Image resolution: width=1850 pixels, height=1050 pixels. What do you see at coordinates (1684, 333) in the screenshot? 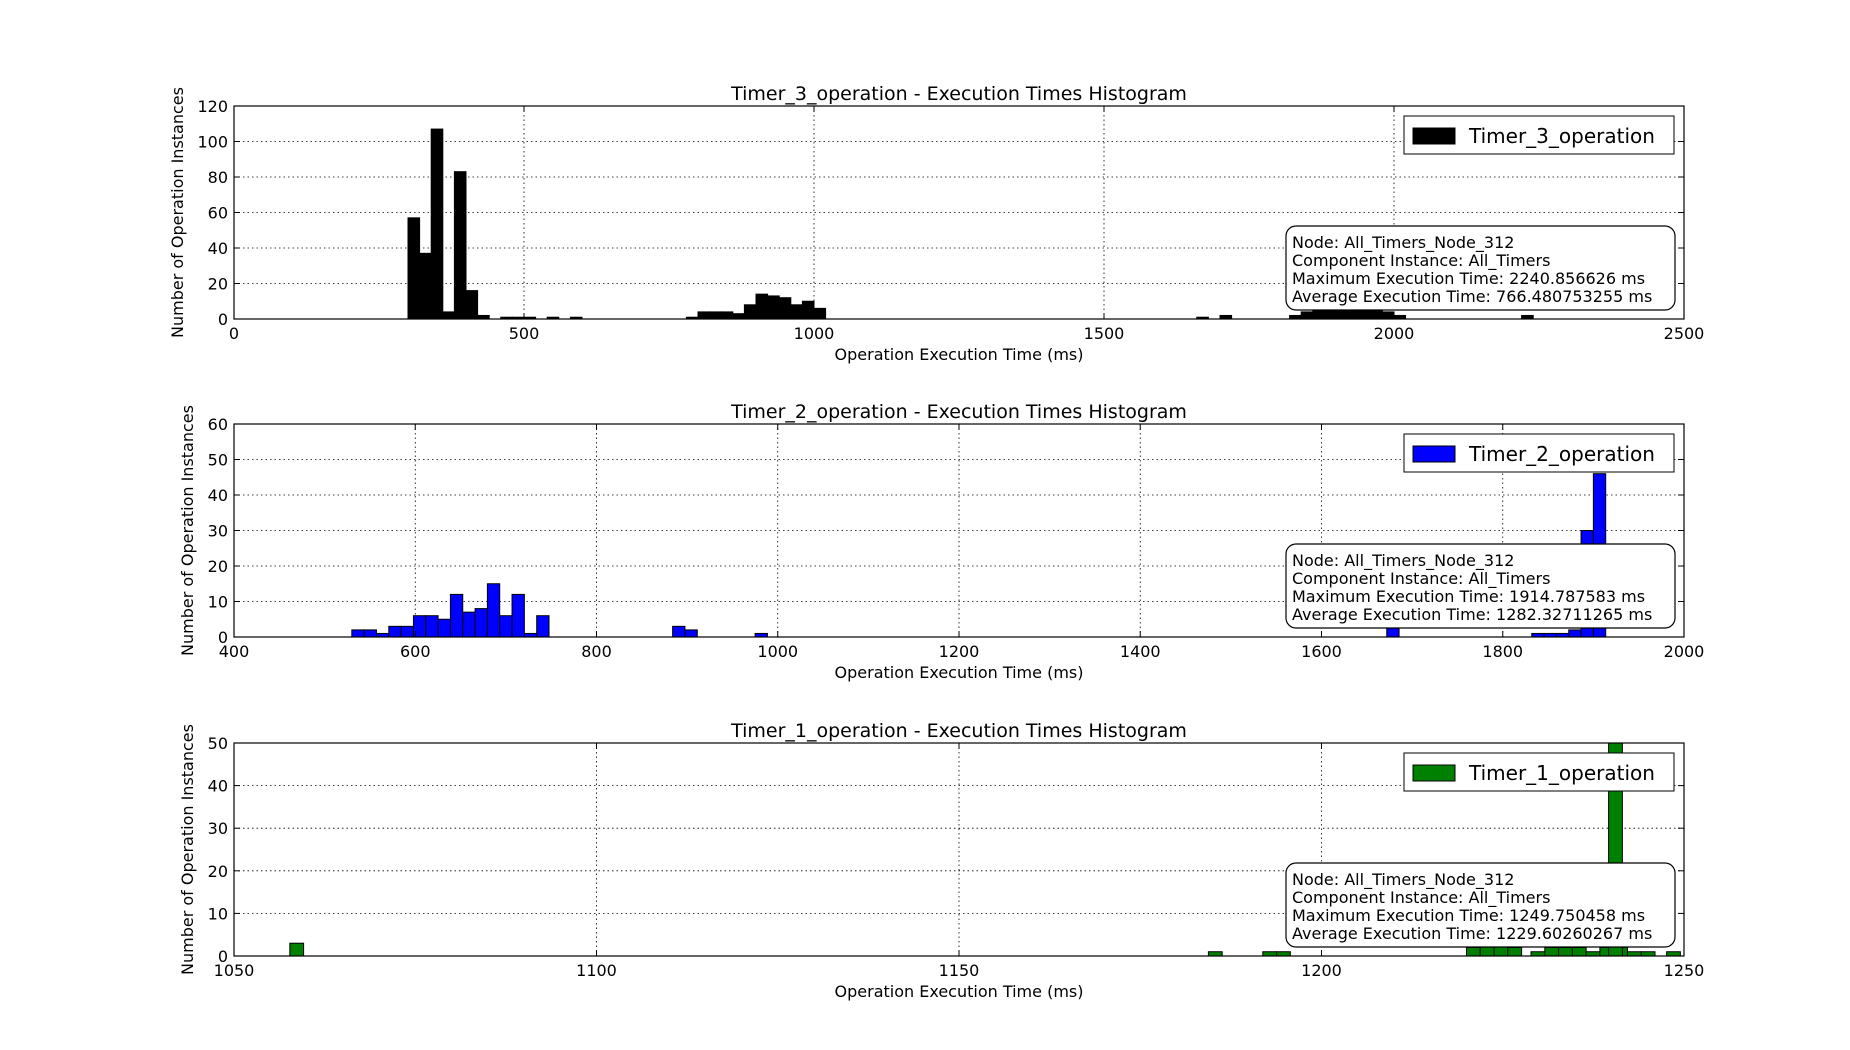
I see `x-tick-label: 2500` at bounding box center [1684, 333].